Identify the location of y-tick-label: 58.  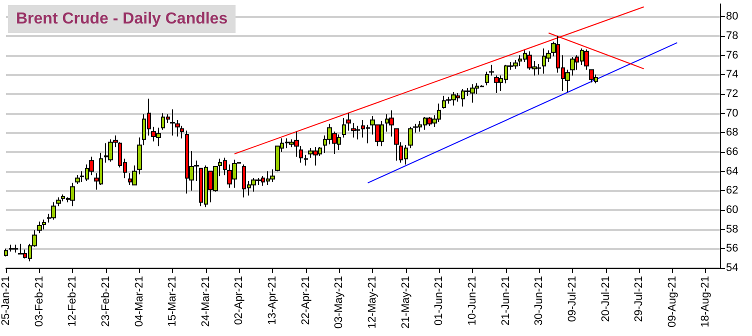
(732, 229).